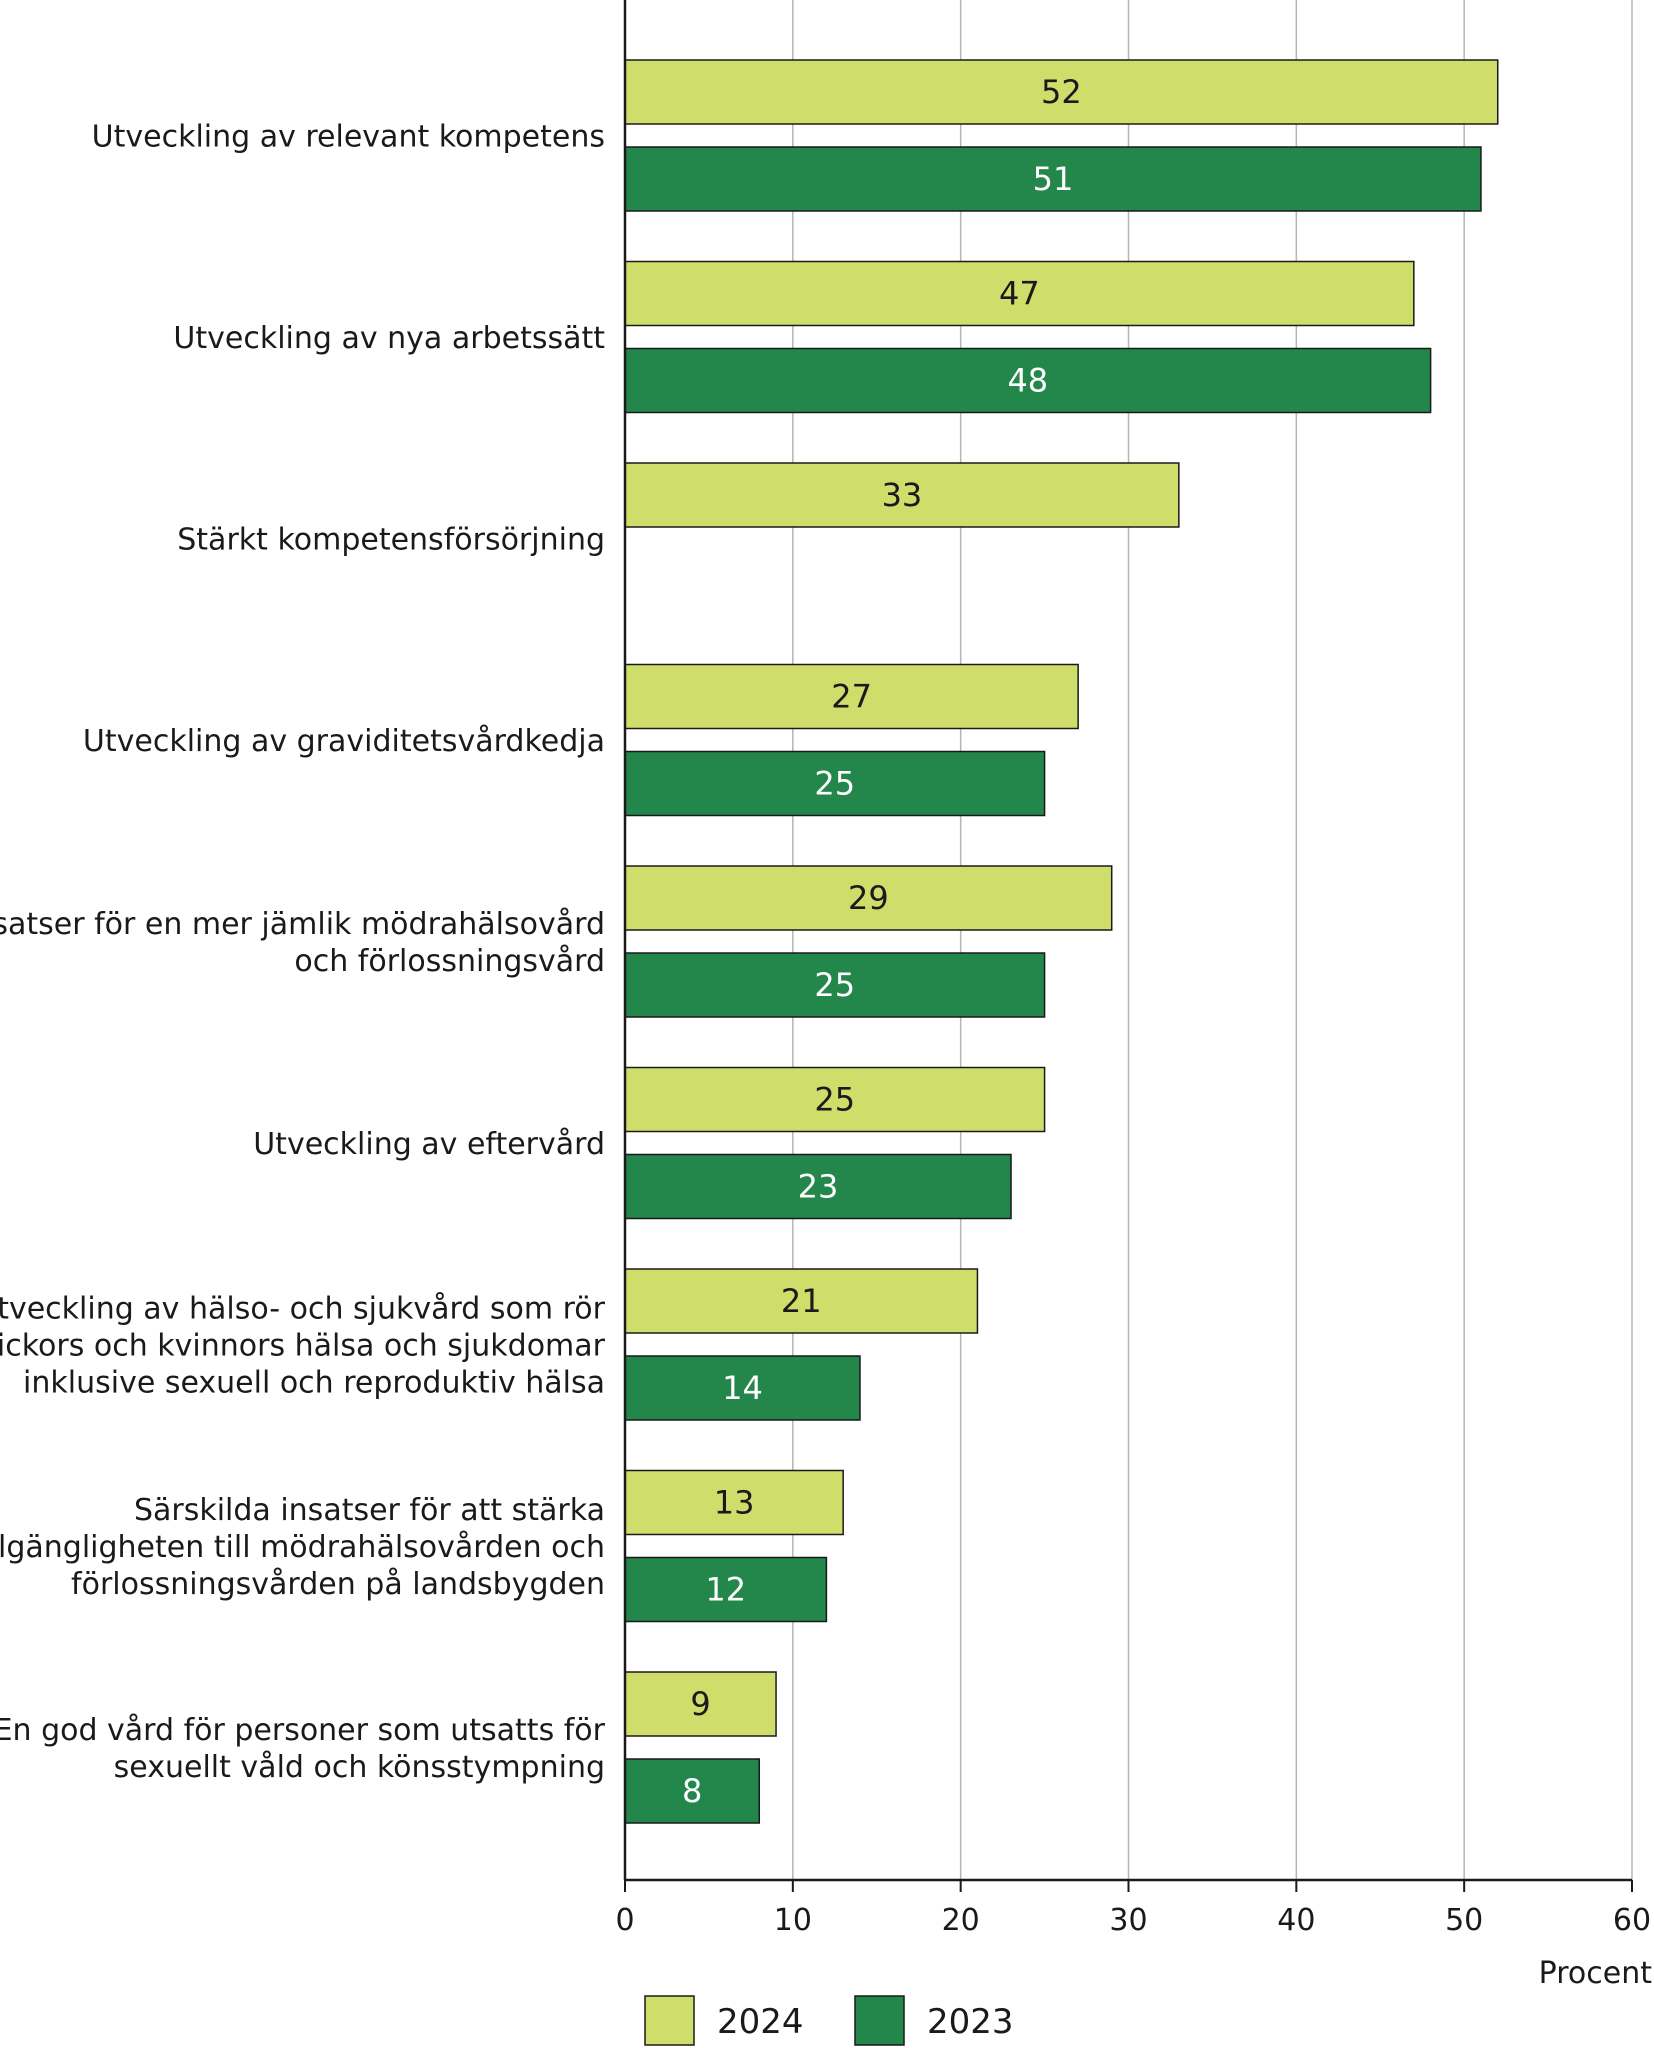  I want to click on category-label-6-line-2: inklusive sexuell och reproduktiv hälsa, so click(314, 1383).